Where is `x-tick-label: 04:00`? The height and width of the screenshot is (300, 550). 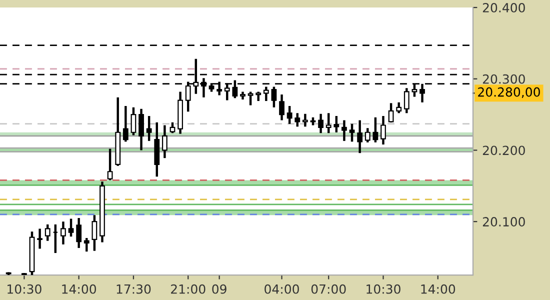
x-tick-label: 04:00 is located at coordinates (281, 289).